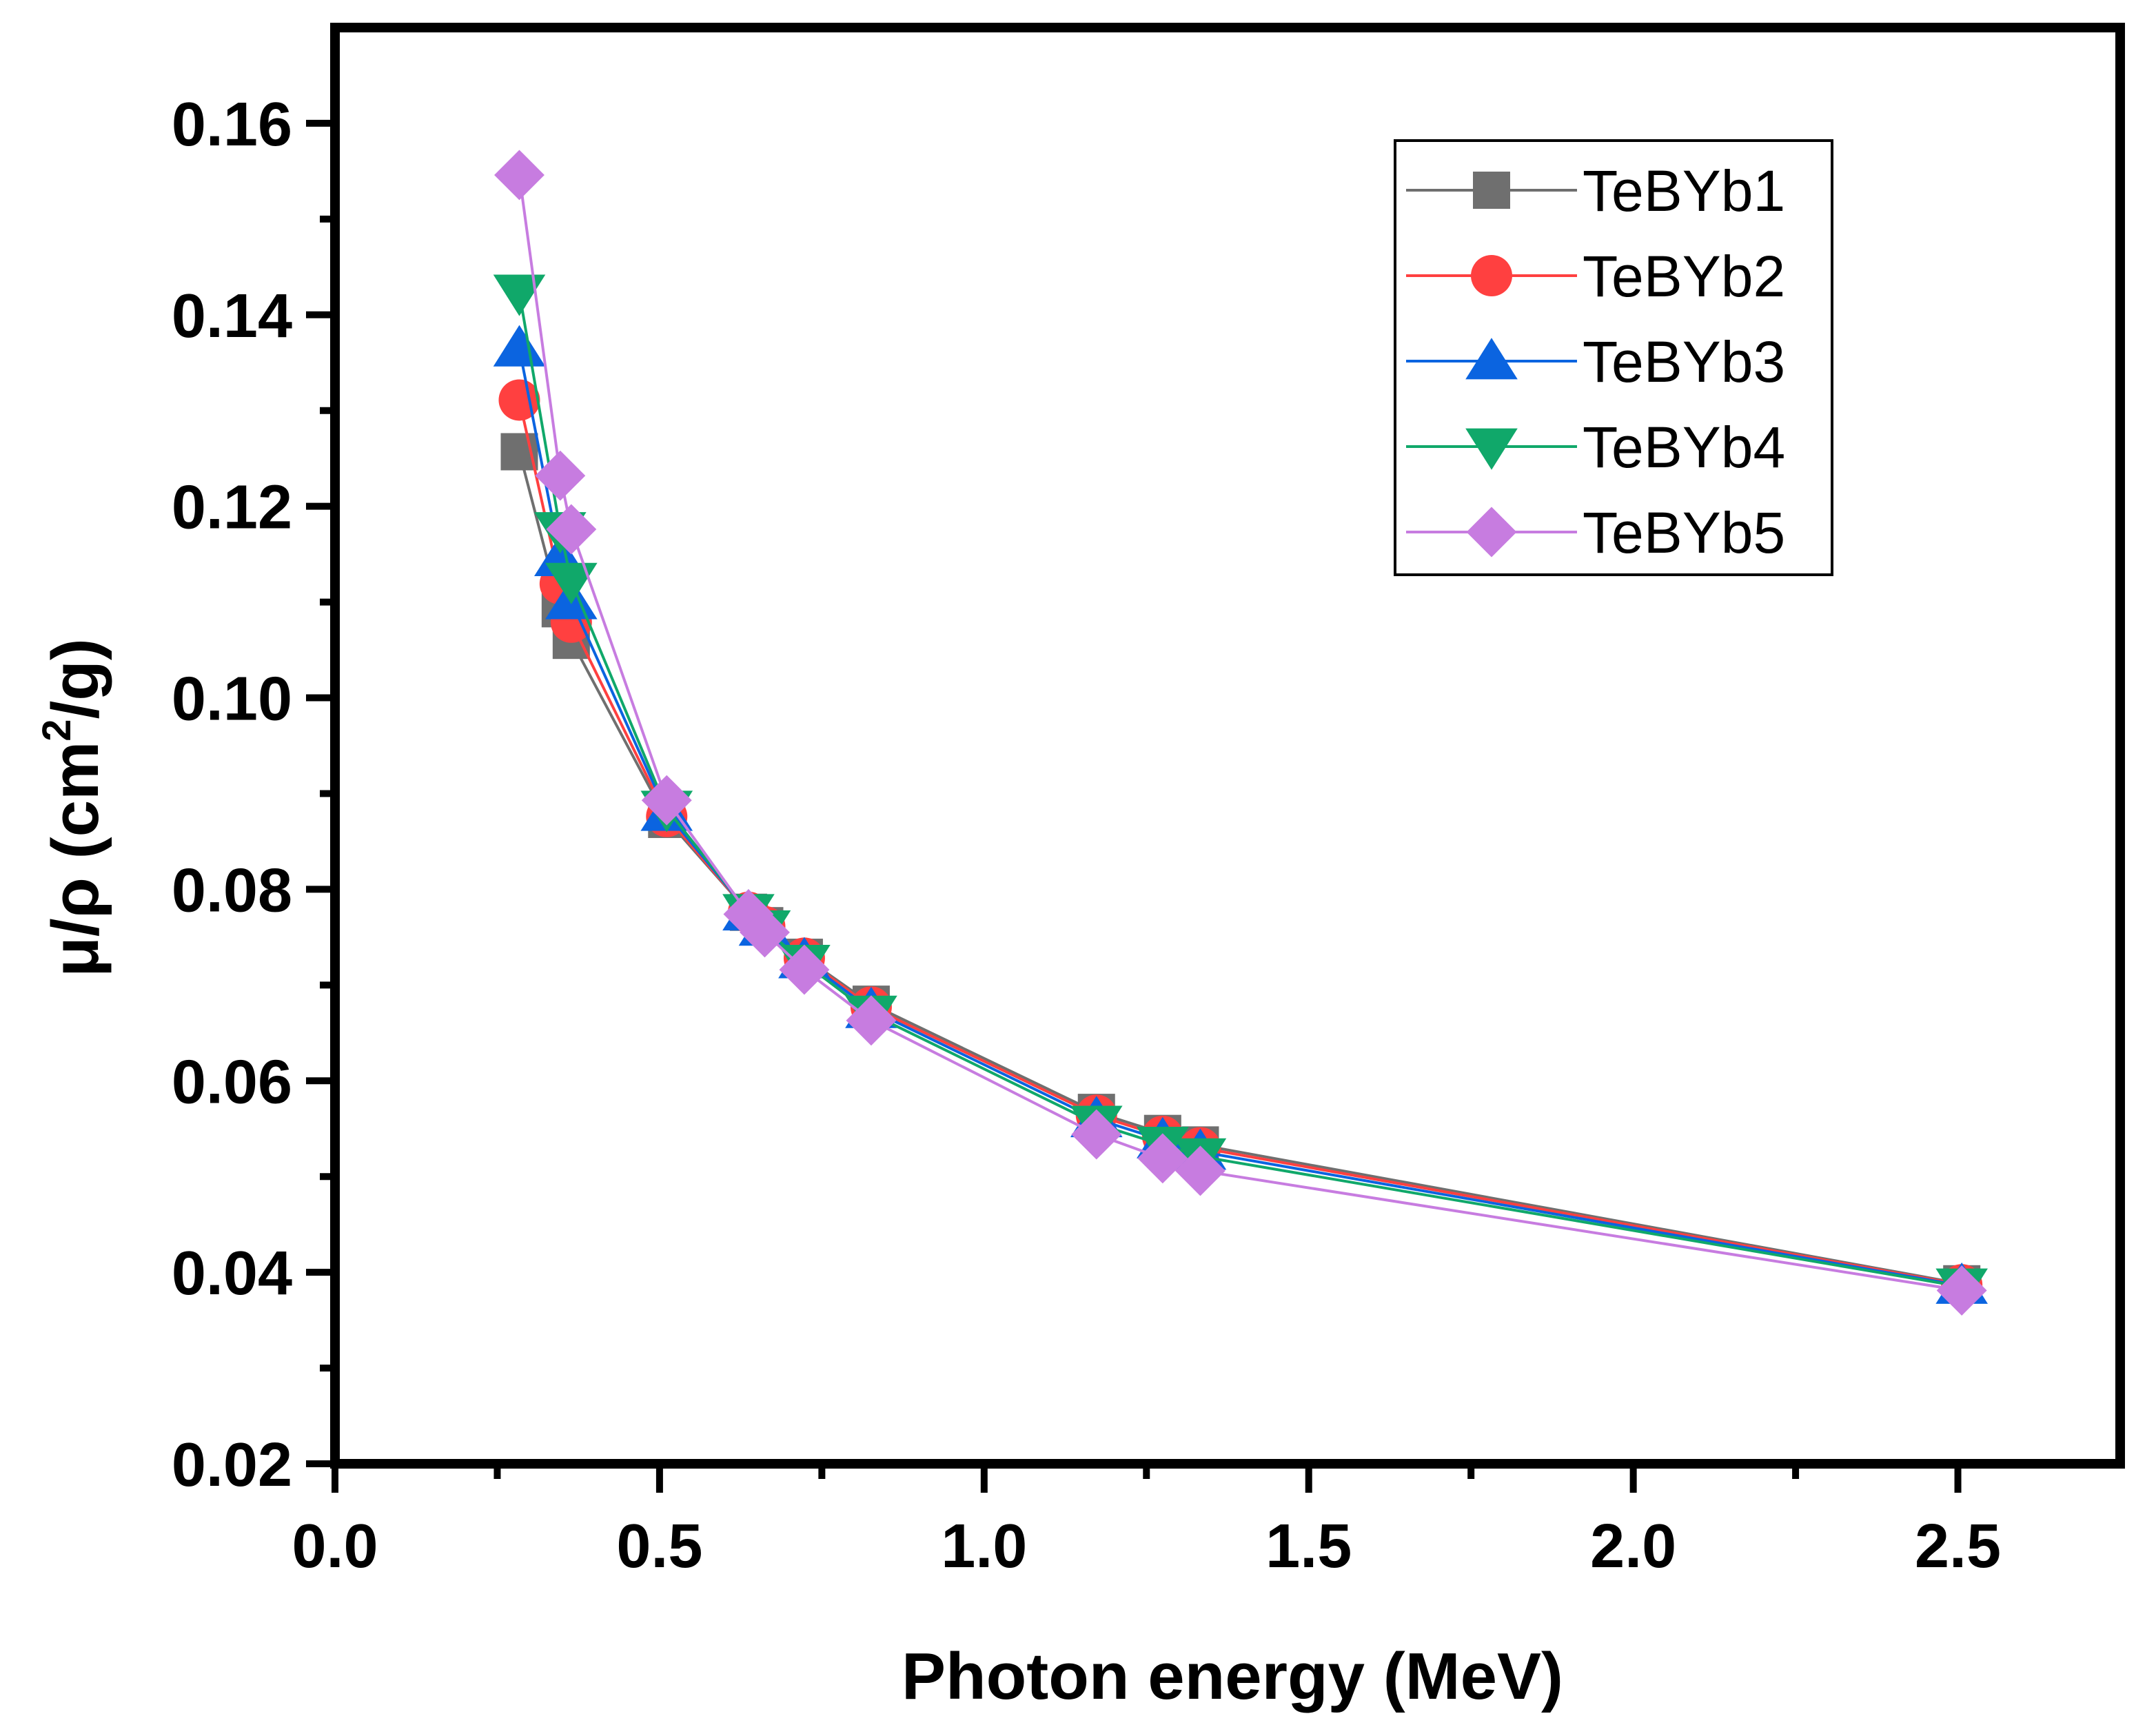 This screenshot has width=2156, height=1736. What do you see at coordinates (232, 699) in the screenshot?
I see `y-tick-label: 0.10` at bounding box center [232, 699].